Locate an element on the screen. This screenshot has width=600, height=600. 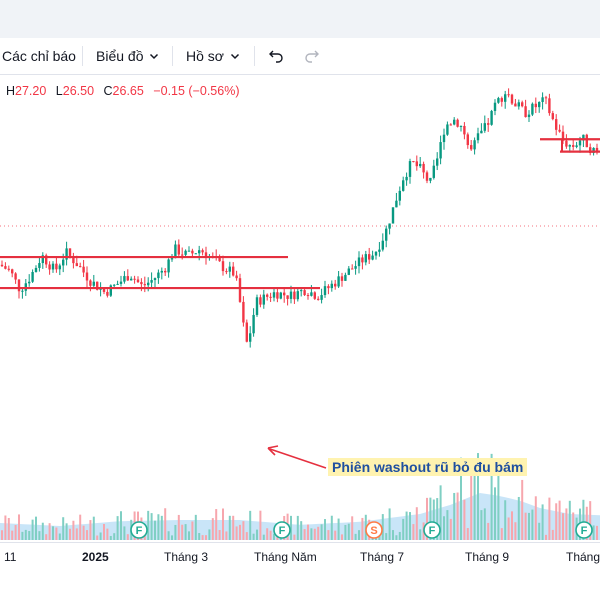
profile-button: Hồ sơ is located at coordinates (213, 56).